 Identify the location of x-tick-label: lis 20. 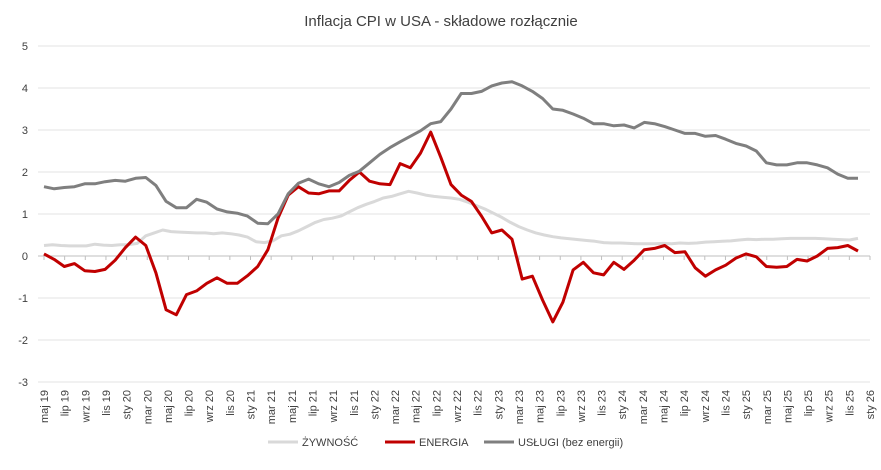
(231, 403).